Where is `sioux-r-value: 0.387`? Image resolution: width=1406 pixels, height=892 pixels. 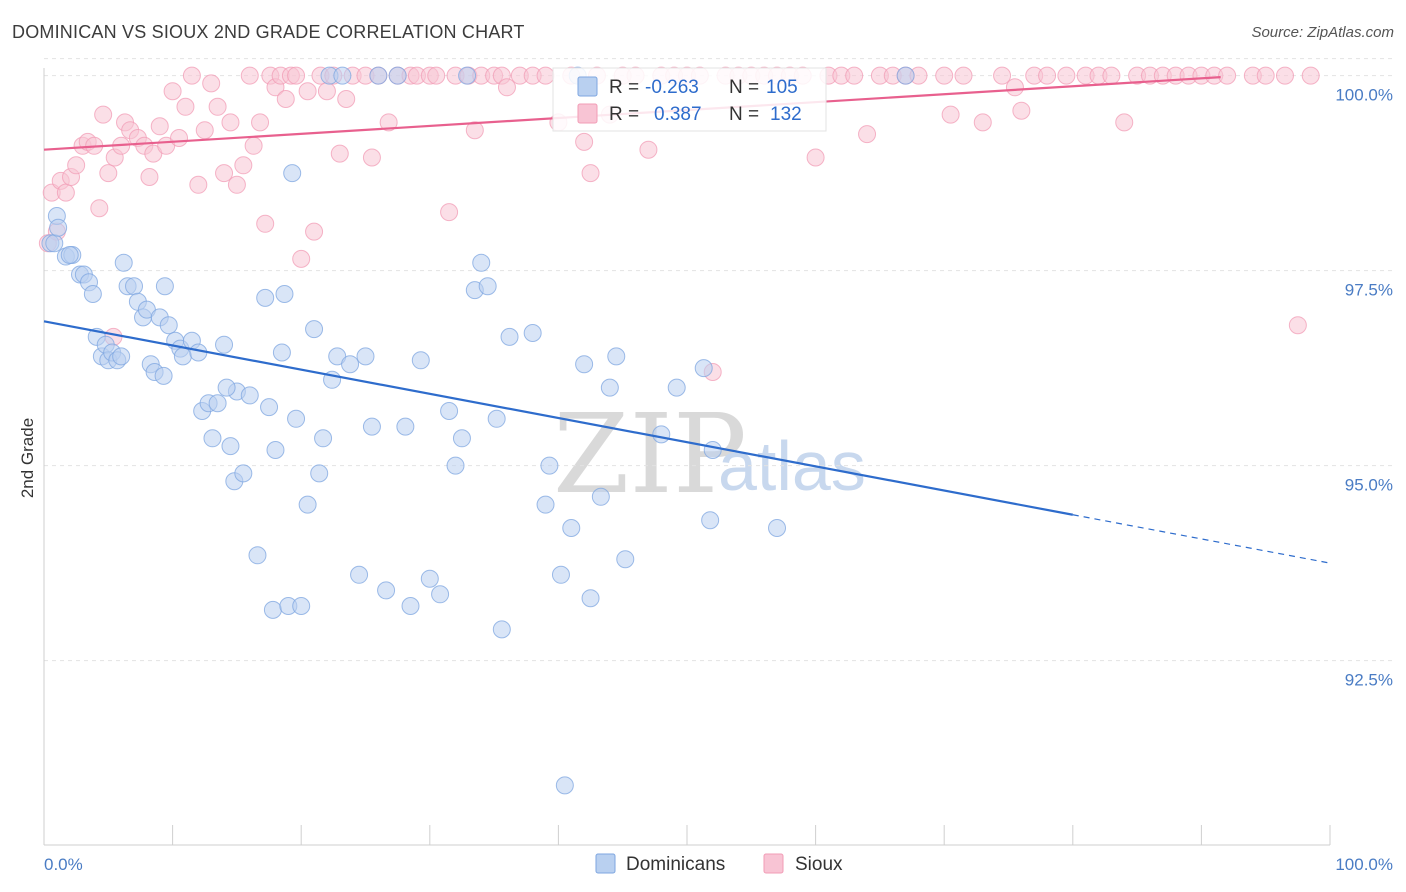
sioux-r-value: 0.387 is located at coordinates (678, 114).